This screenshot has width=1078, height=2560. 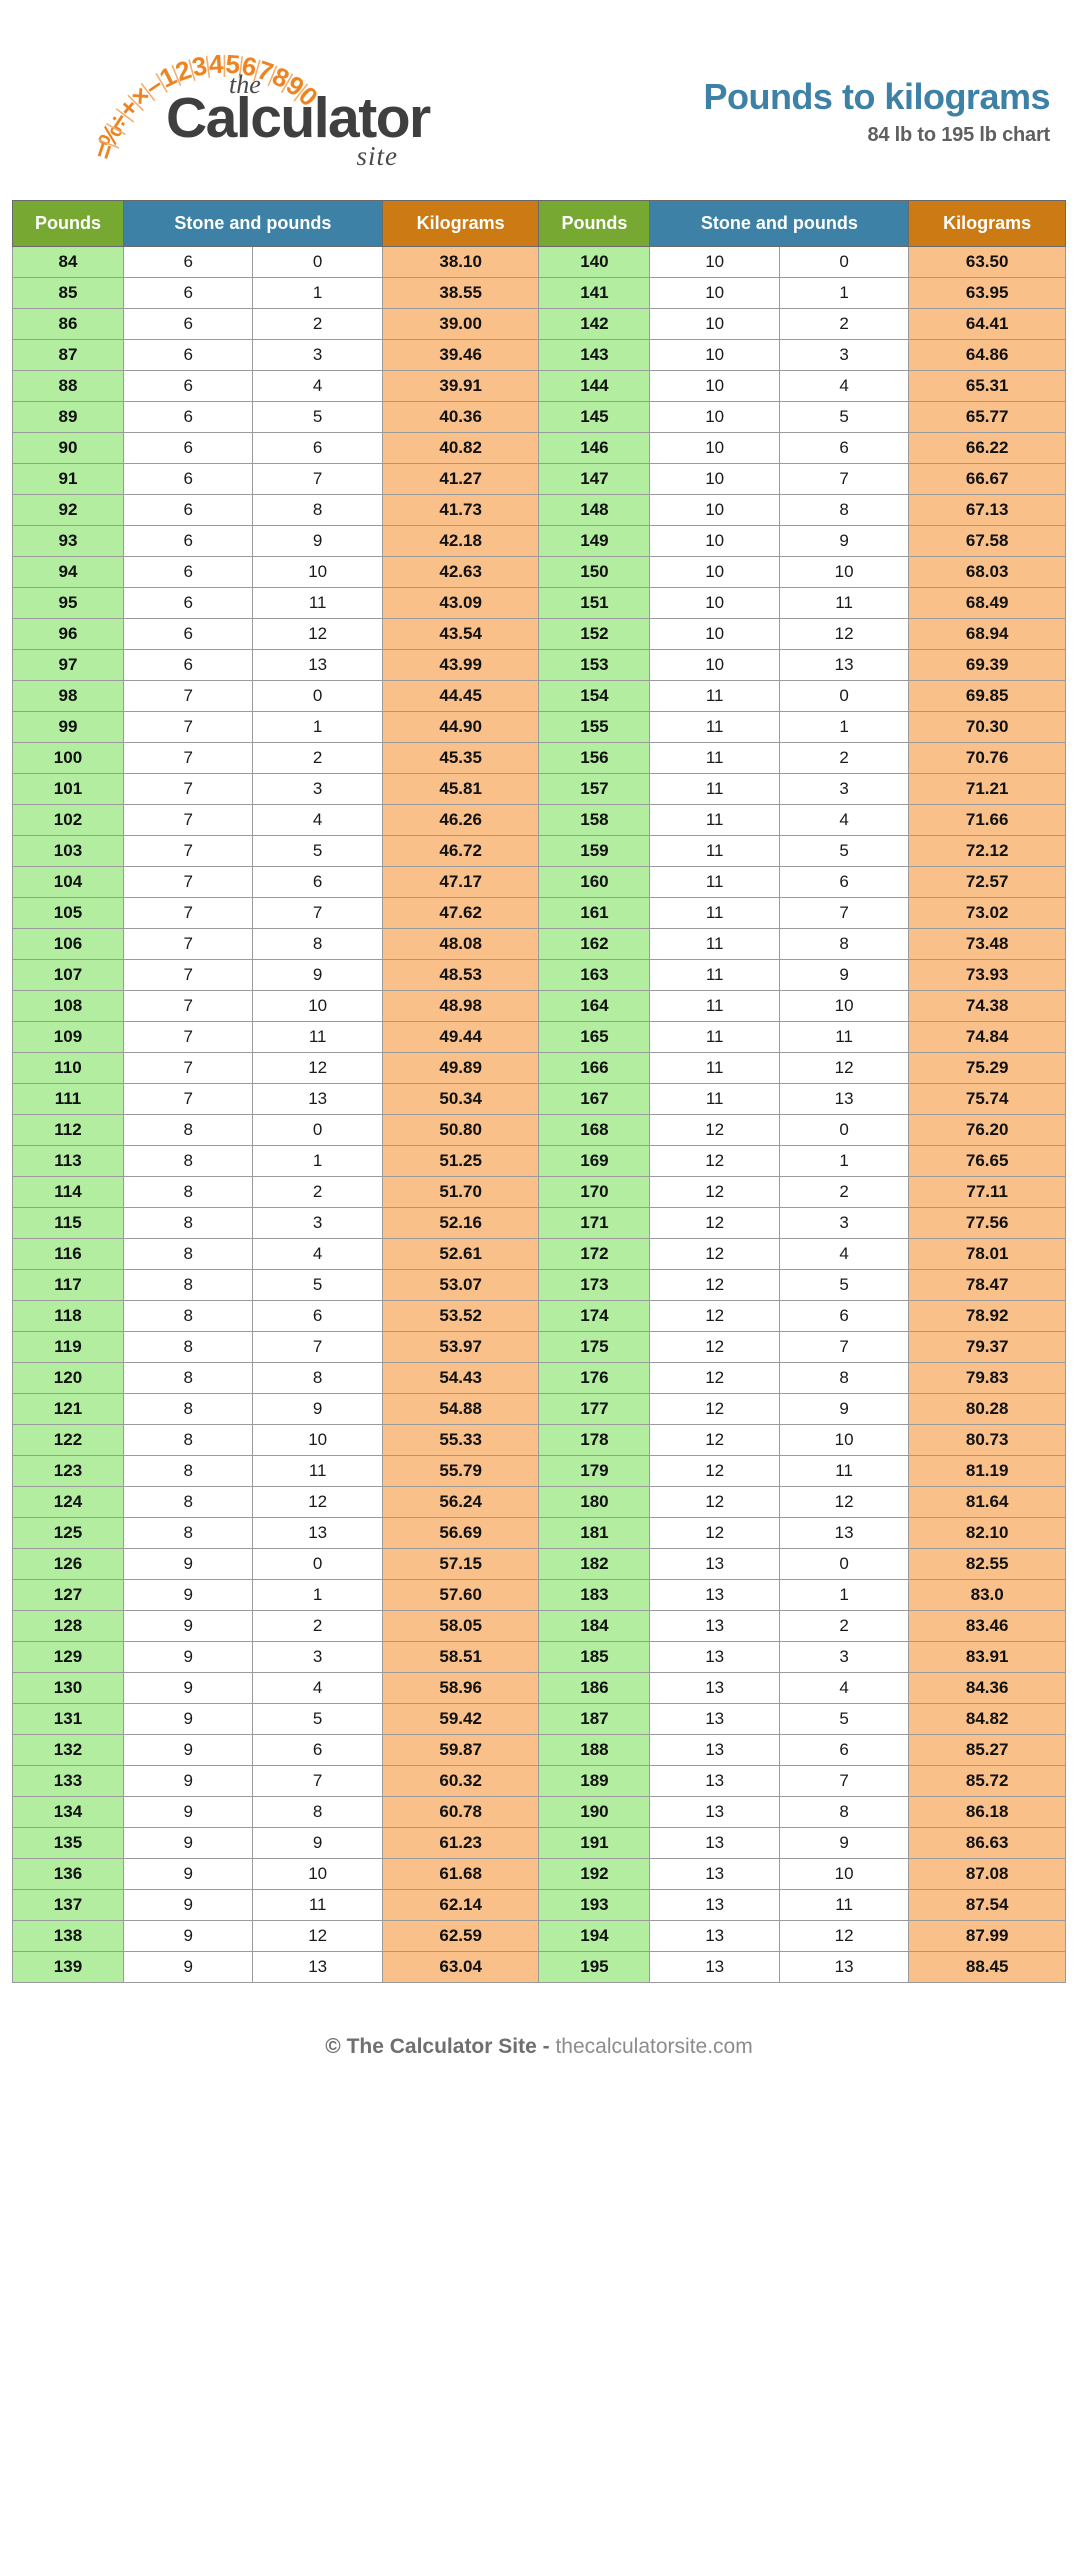 What do you see at coordinates (539, 1192) in the screenshot?
I see `table-row: 114 8 2 51.70 170 12 2 77.11` at bounding box center [539, 1192].